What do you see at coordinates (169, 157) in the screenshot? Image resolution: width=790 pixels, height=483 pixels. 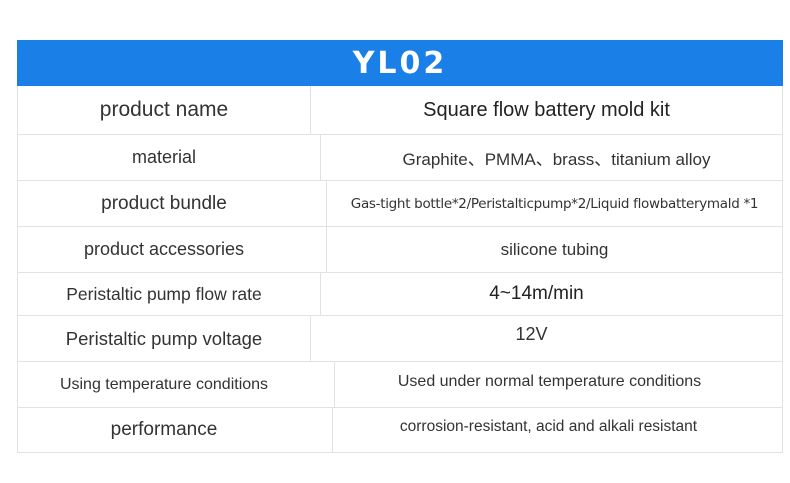 I see `row-label: material` at bounding box center [169, 157].